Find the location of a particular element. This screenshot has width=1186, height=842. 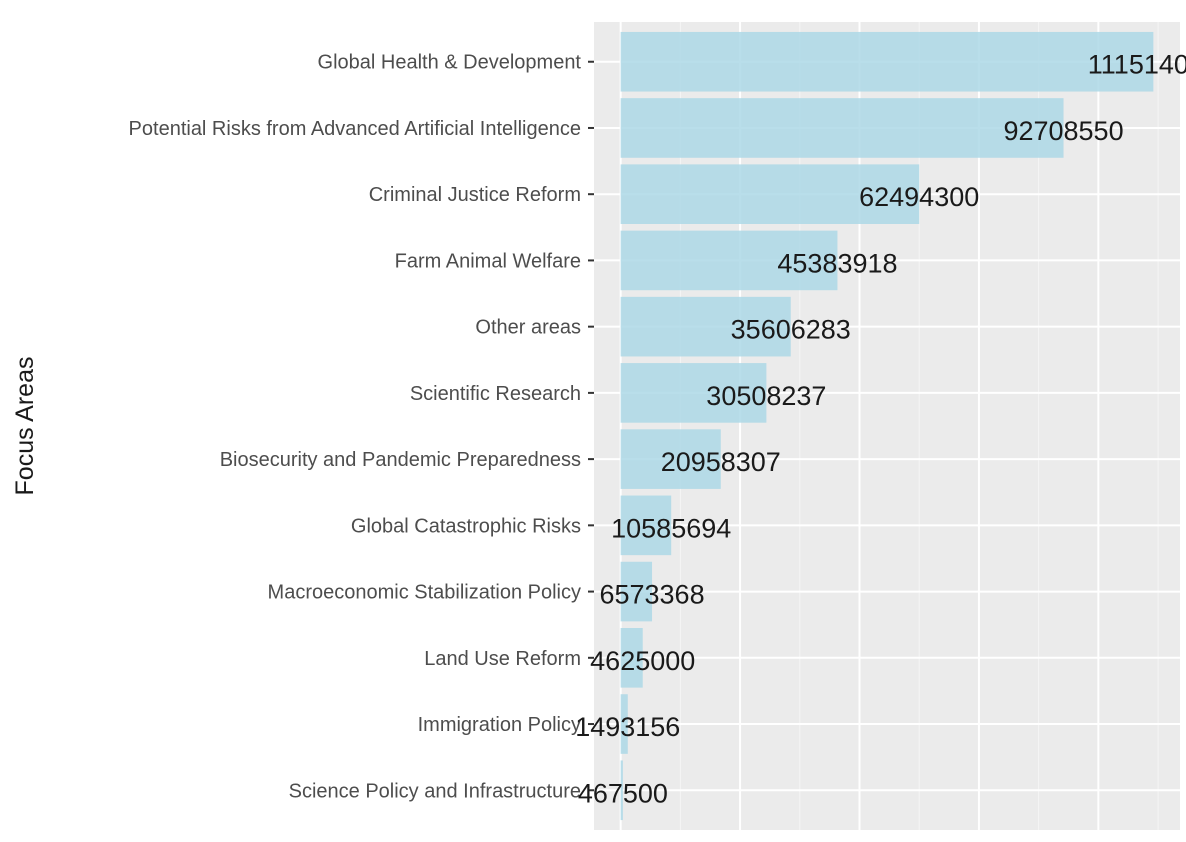

tick-label: Science Policy and Infrastructure is located at coordinates (435, 791).